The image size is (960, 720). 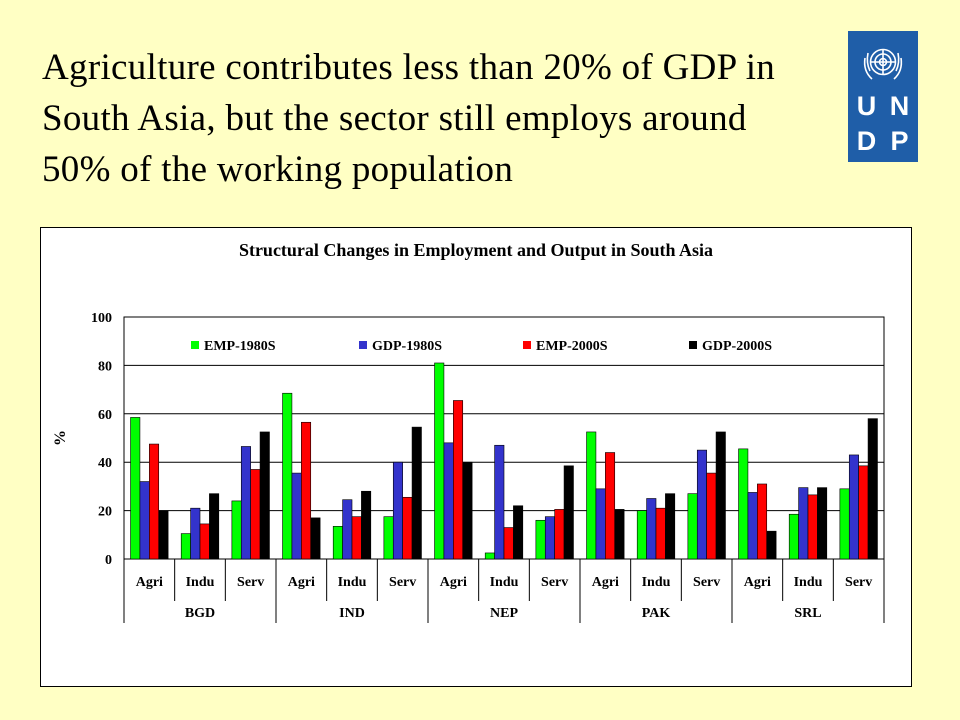 What do you see at coordinates (278, 169) in the screenshot?
I see `headline-line: 50% of the working population` at bounding box center [278, 169].